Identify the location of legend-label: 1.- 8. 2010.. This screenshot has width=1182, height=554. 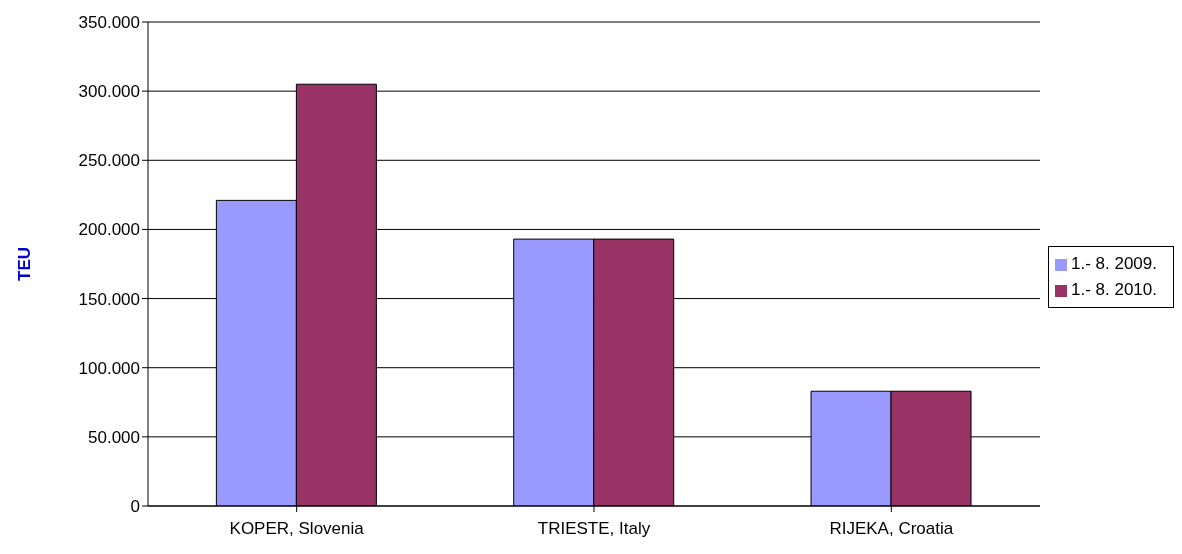
(1113, 289).